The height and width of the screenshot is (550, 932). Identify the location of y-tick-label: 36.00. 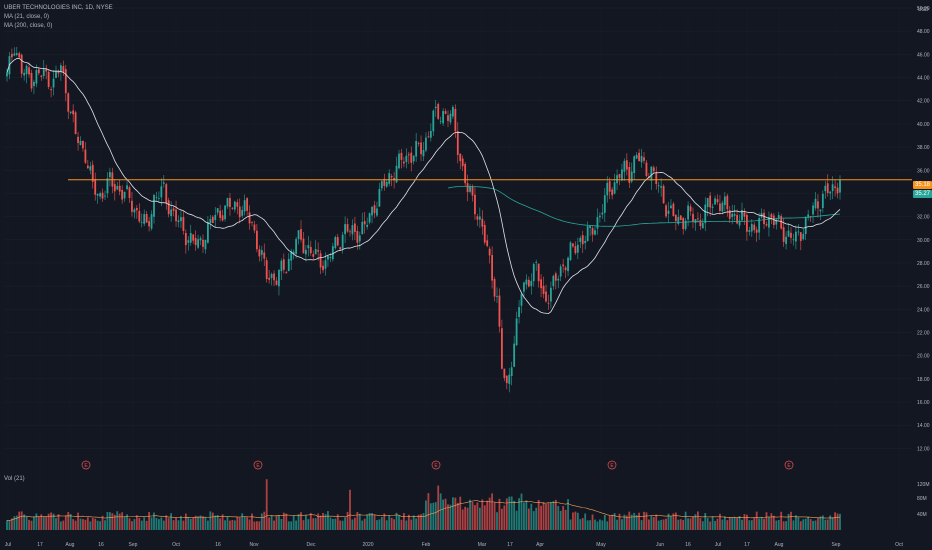
(923, 171).